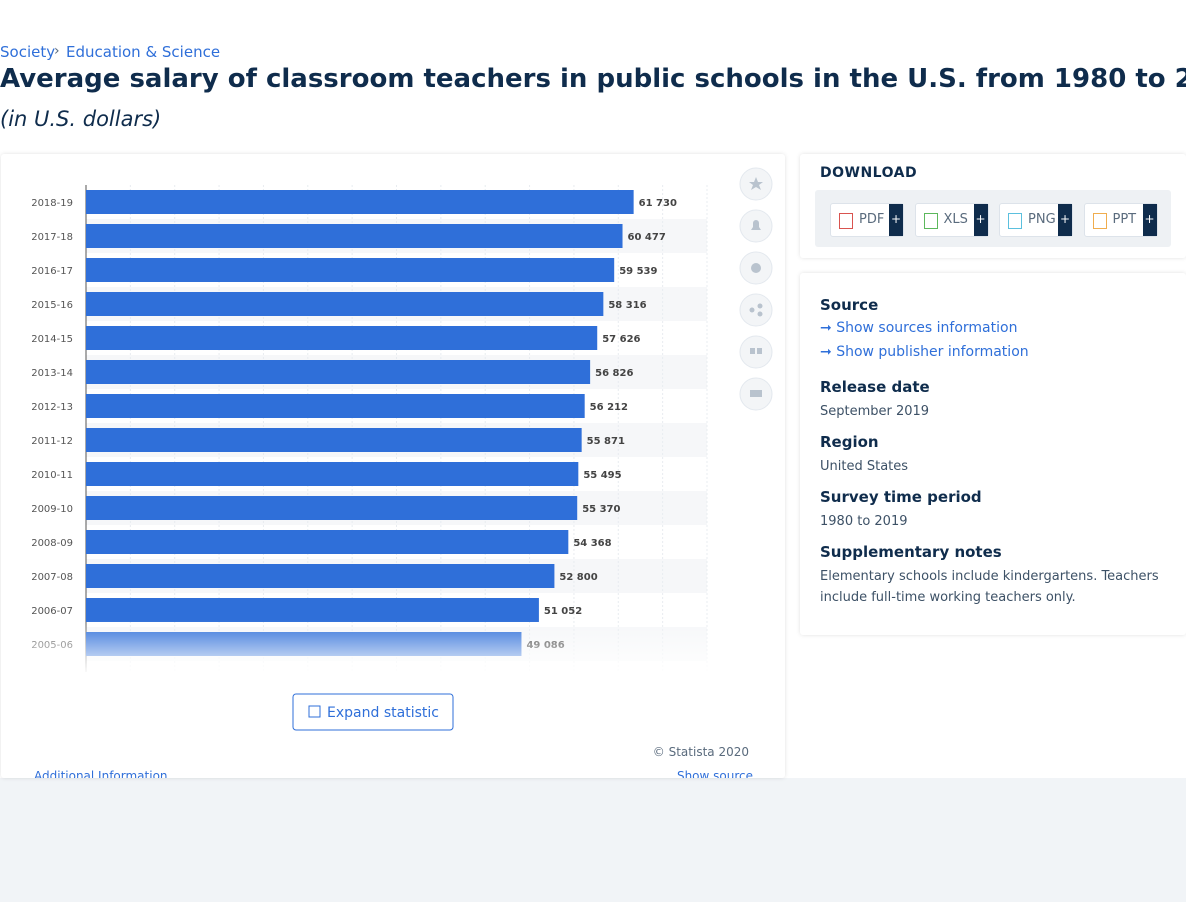 The height and width of the screenshot is (902, 1186). I want to click on download-button: PPT +, so click(1120, 220).